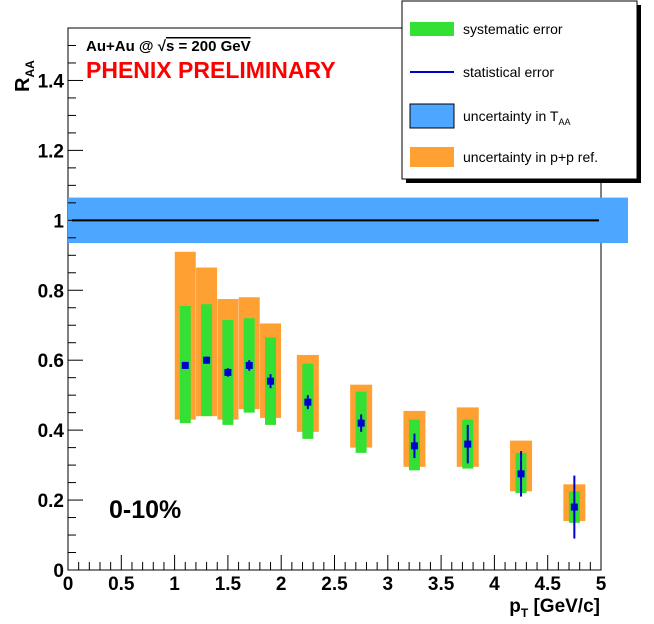 This screenshot has width=654, height=624. What do you see at coordinates (432, 157) in the screenshot?
I see `legend-swatch-pp-ref` at bounding box center [432, 157].